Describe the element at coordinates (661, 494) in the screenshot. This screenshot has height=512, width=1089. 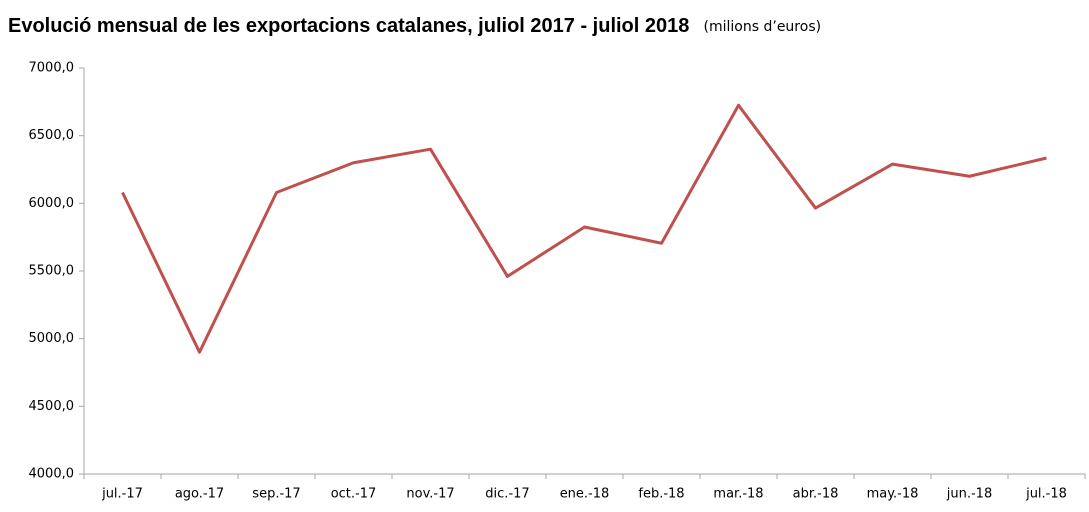
I see `x-tick-label: feb.-18` at that location.